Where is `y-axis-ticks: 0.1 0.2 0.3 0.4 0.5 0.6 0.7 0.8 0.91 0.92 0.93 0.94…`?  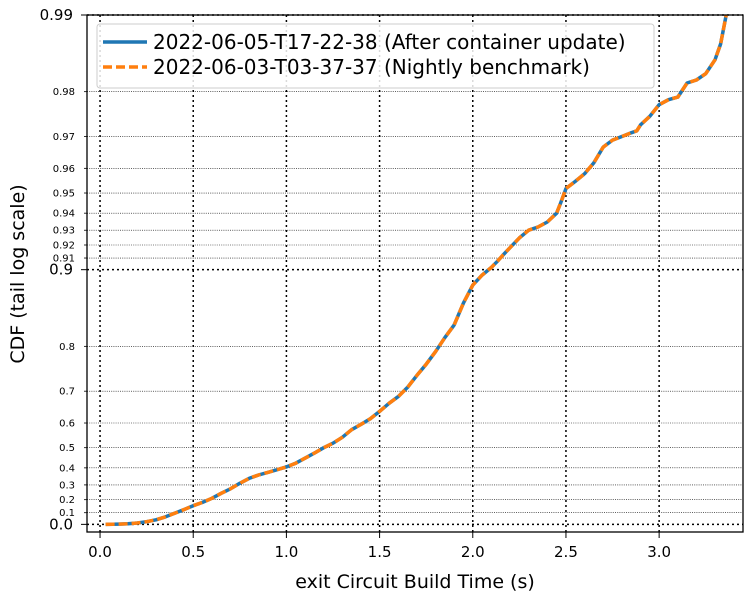
y-axis-ticks: 0.1 0.2 0.3 0.4 0.5 0.6 0.7 0.8 0.91 0.92 0.93 0.94… is located at coordinates (63, 269).